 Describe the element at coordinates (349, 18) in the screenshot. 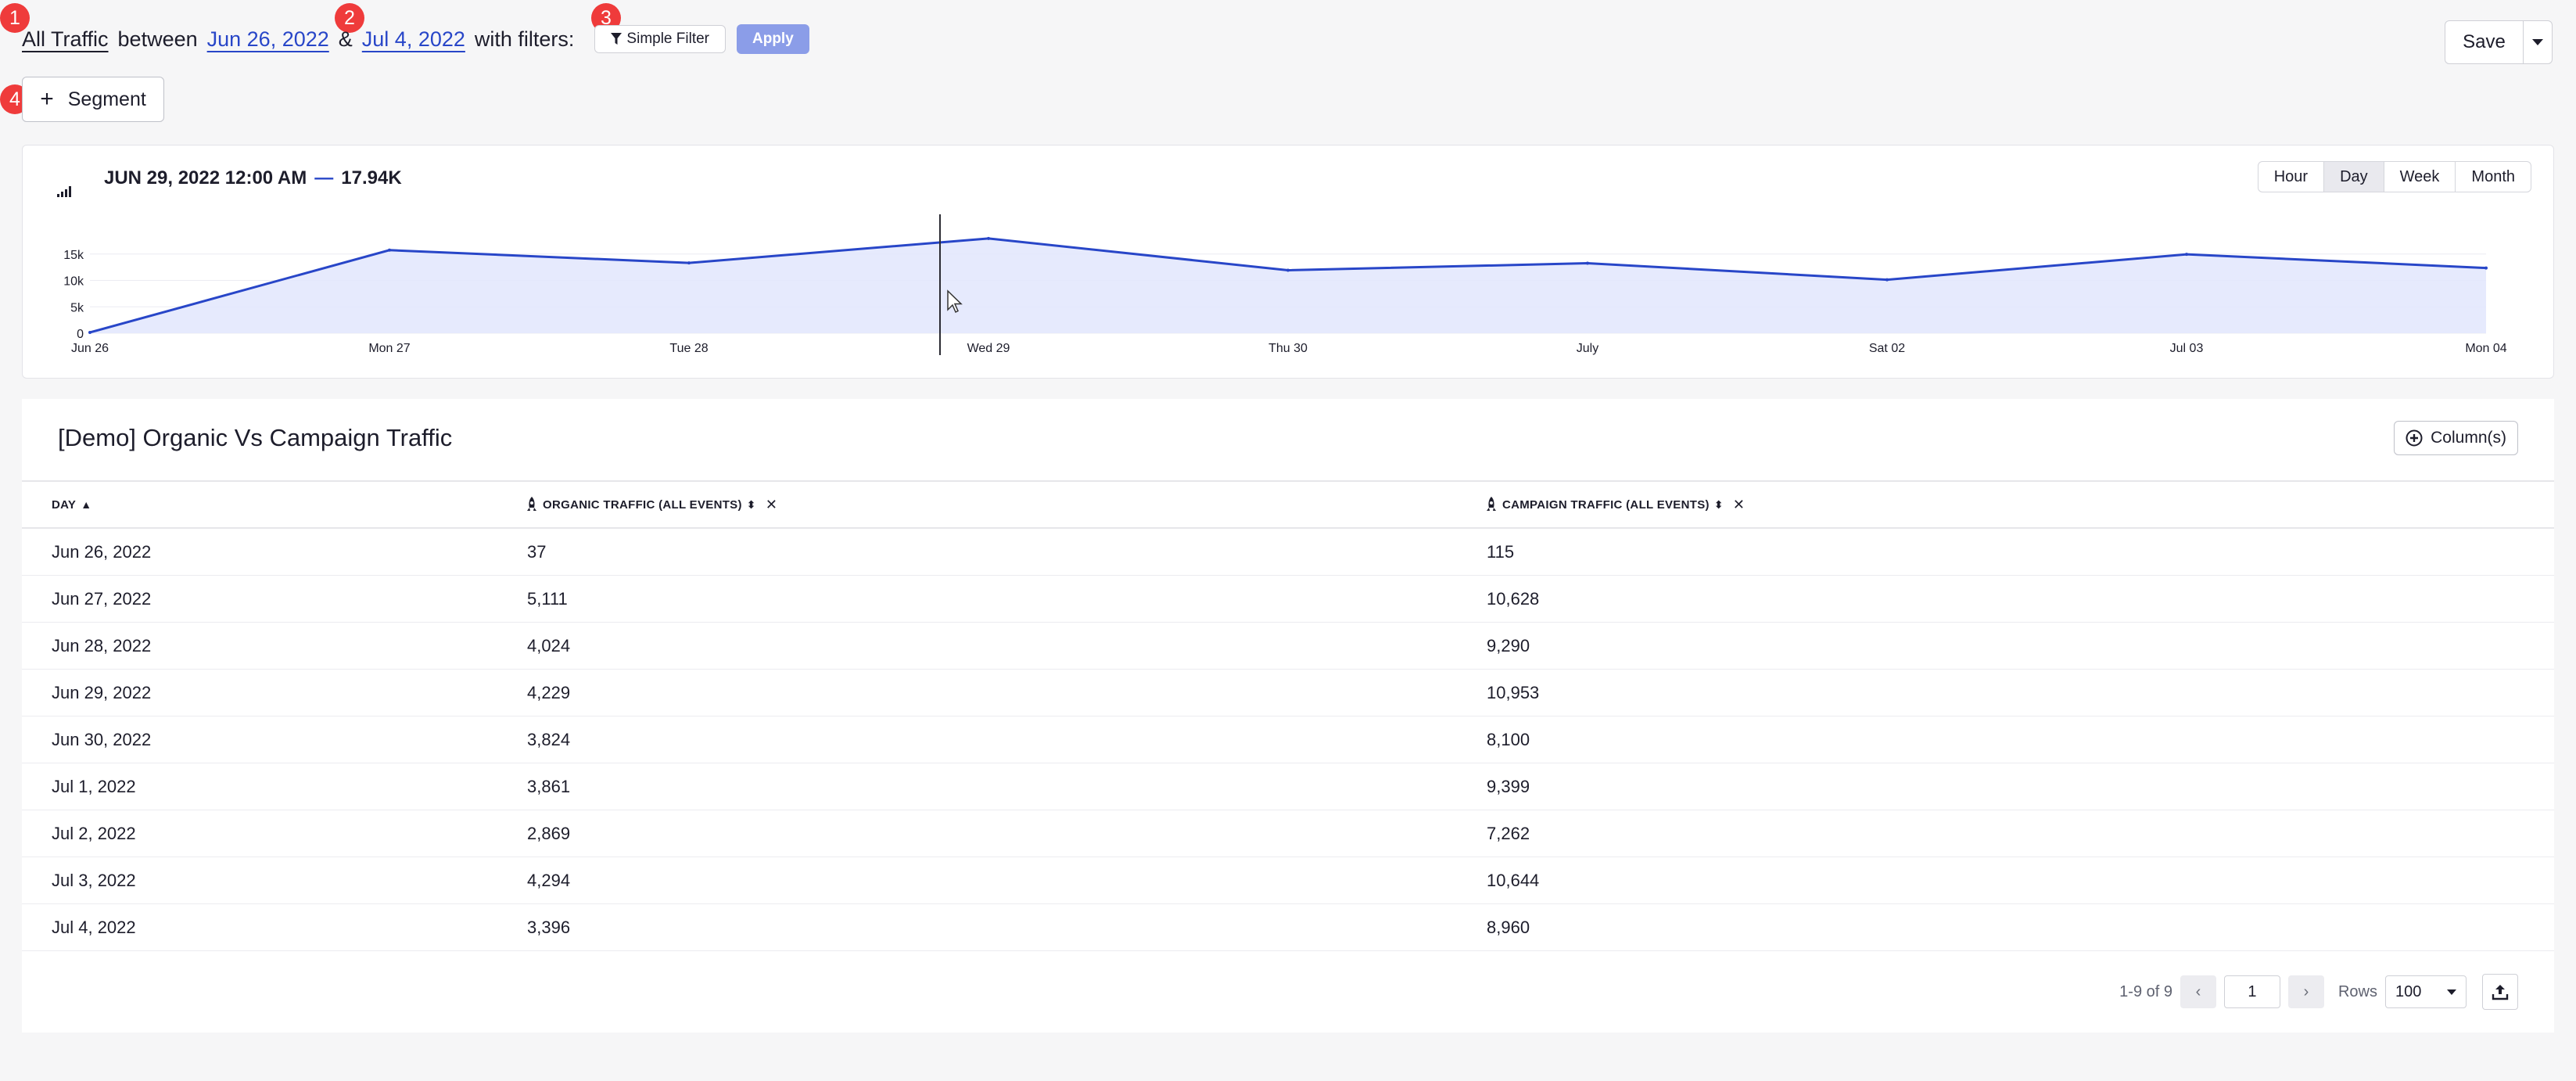

I see `annotation-badge-2: 2` at that location.